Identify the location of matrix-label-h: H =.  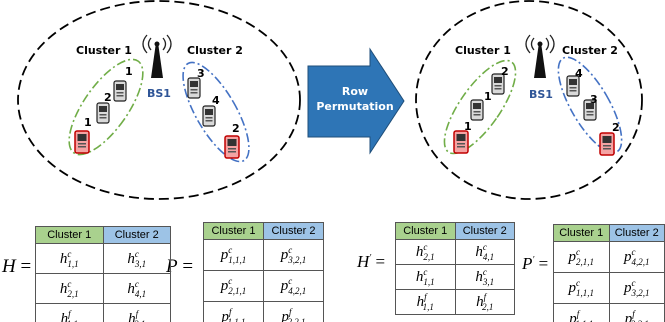
(16, 267).